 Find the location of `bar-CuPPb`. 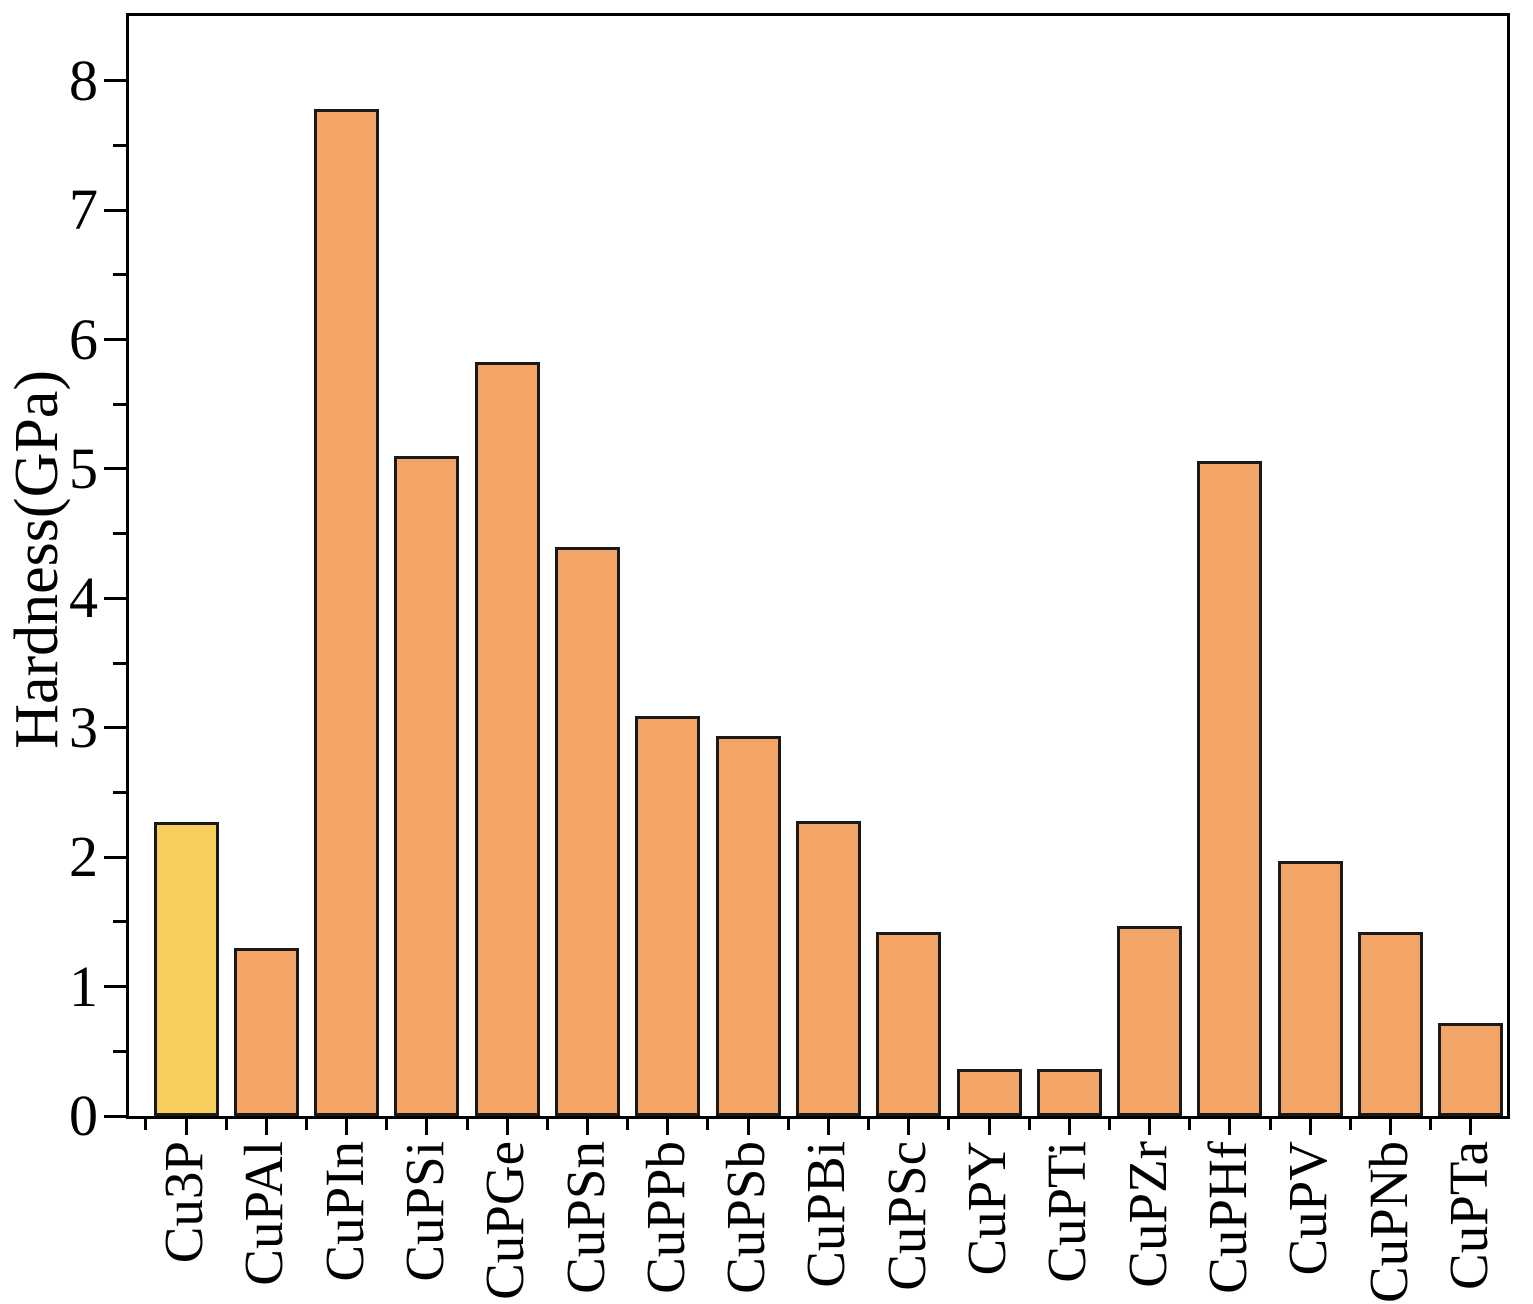

bar-CuPPb is located at coordinates (668, 916).